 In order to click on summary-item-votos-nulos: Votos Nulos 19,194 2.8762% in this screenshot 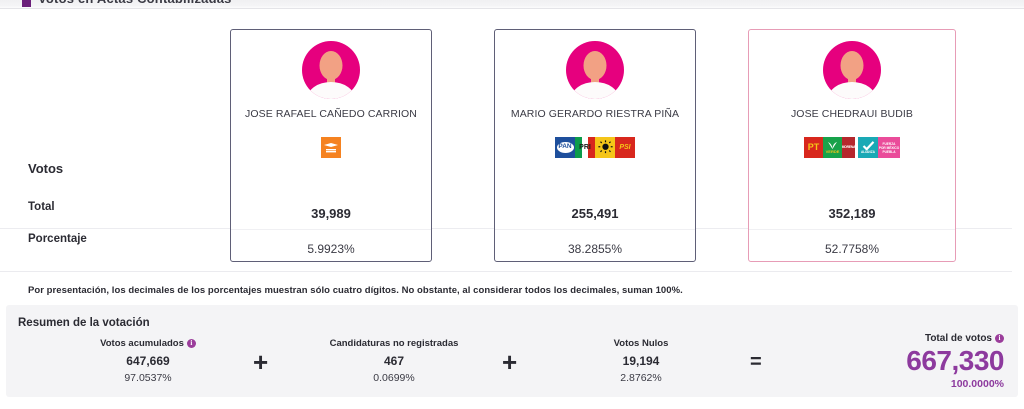, I will do `click(641, 361)`.